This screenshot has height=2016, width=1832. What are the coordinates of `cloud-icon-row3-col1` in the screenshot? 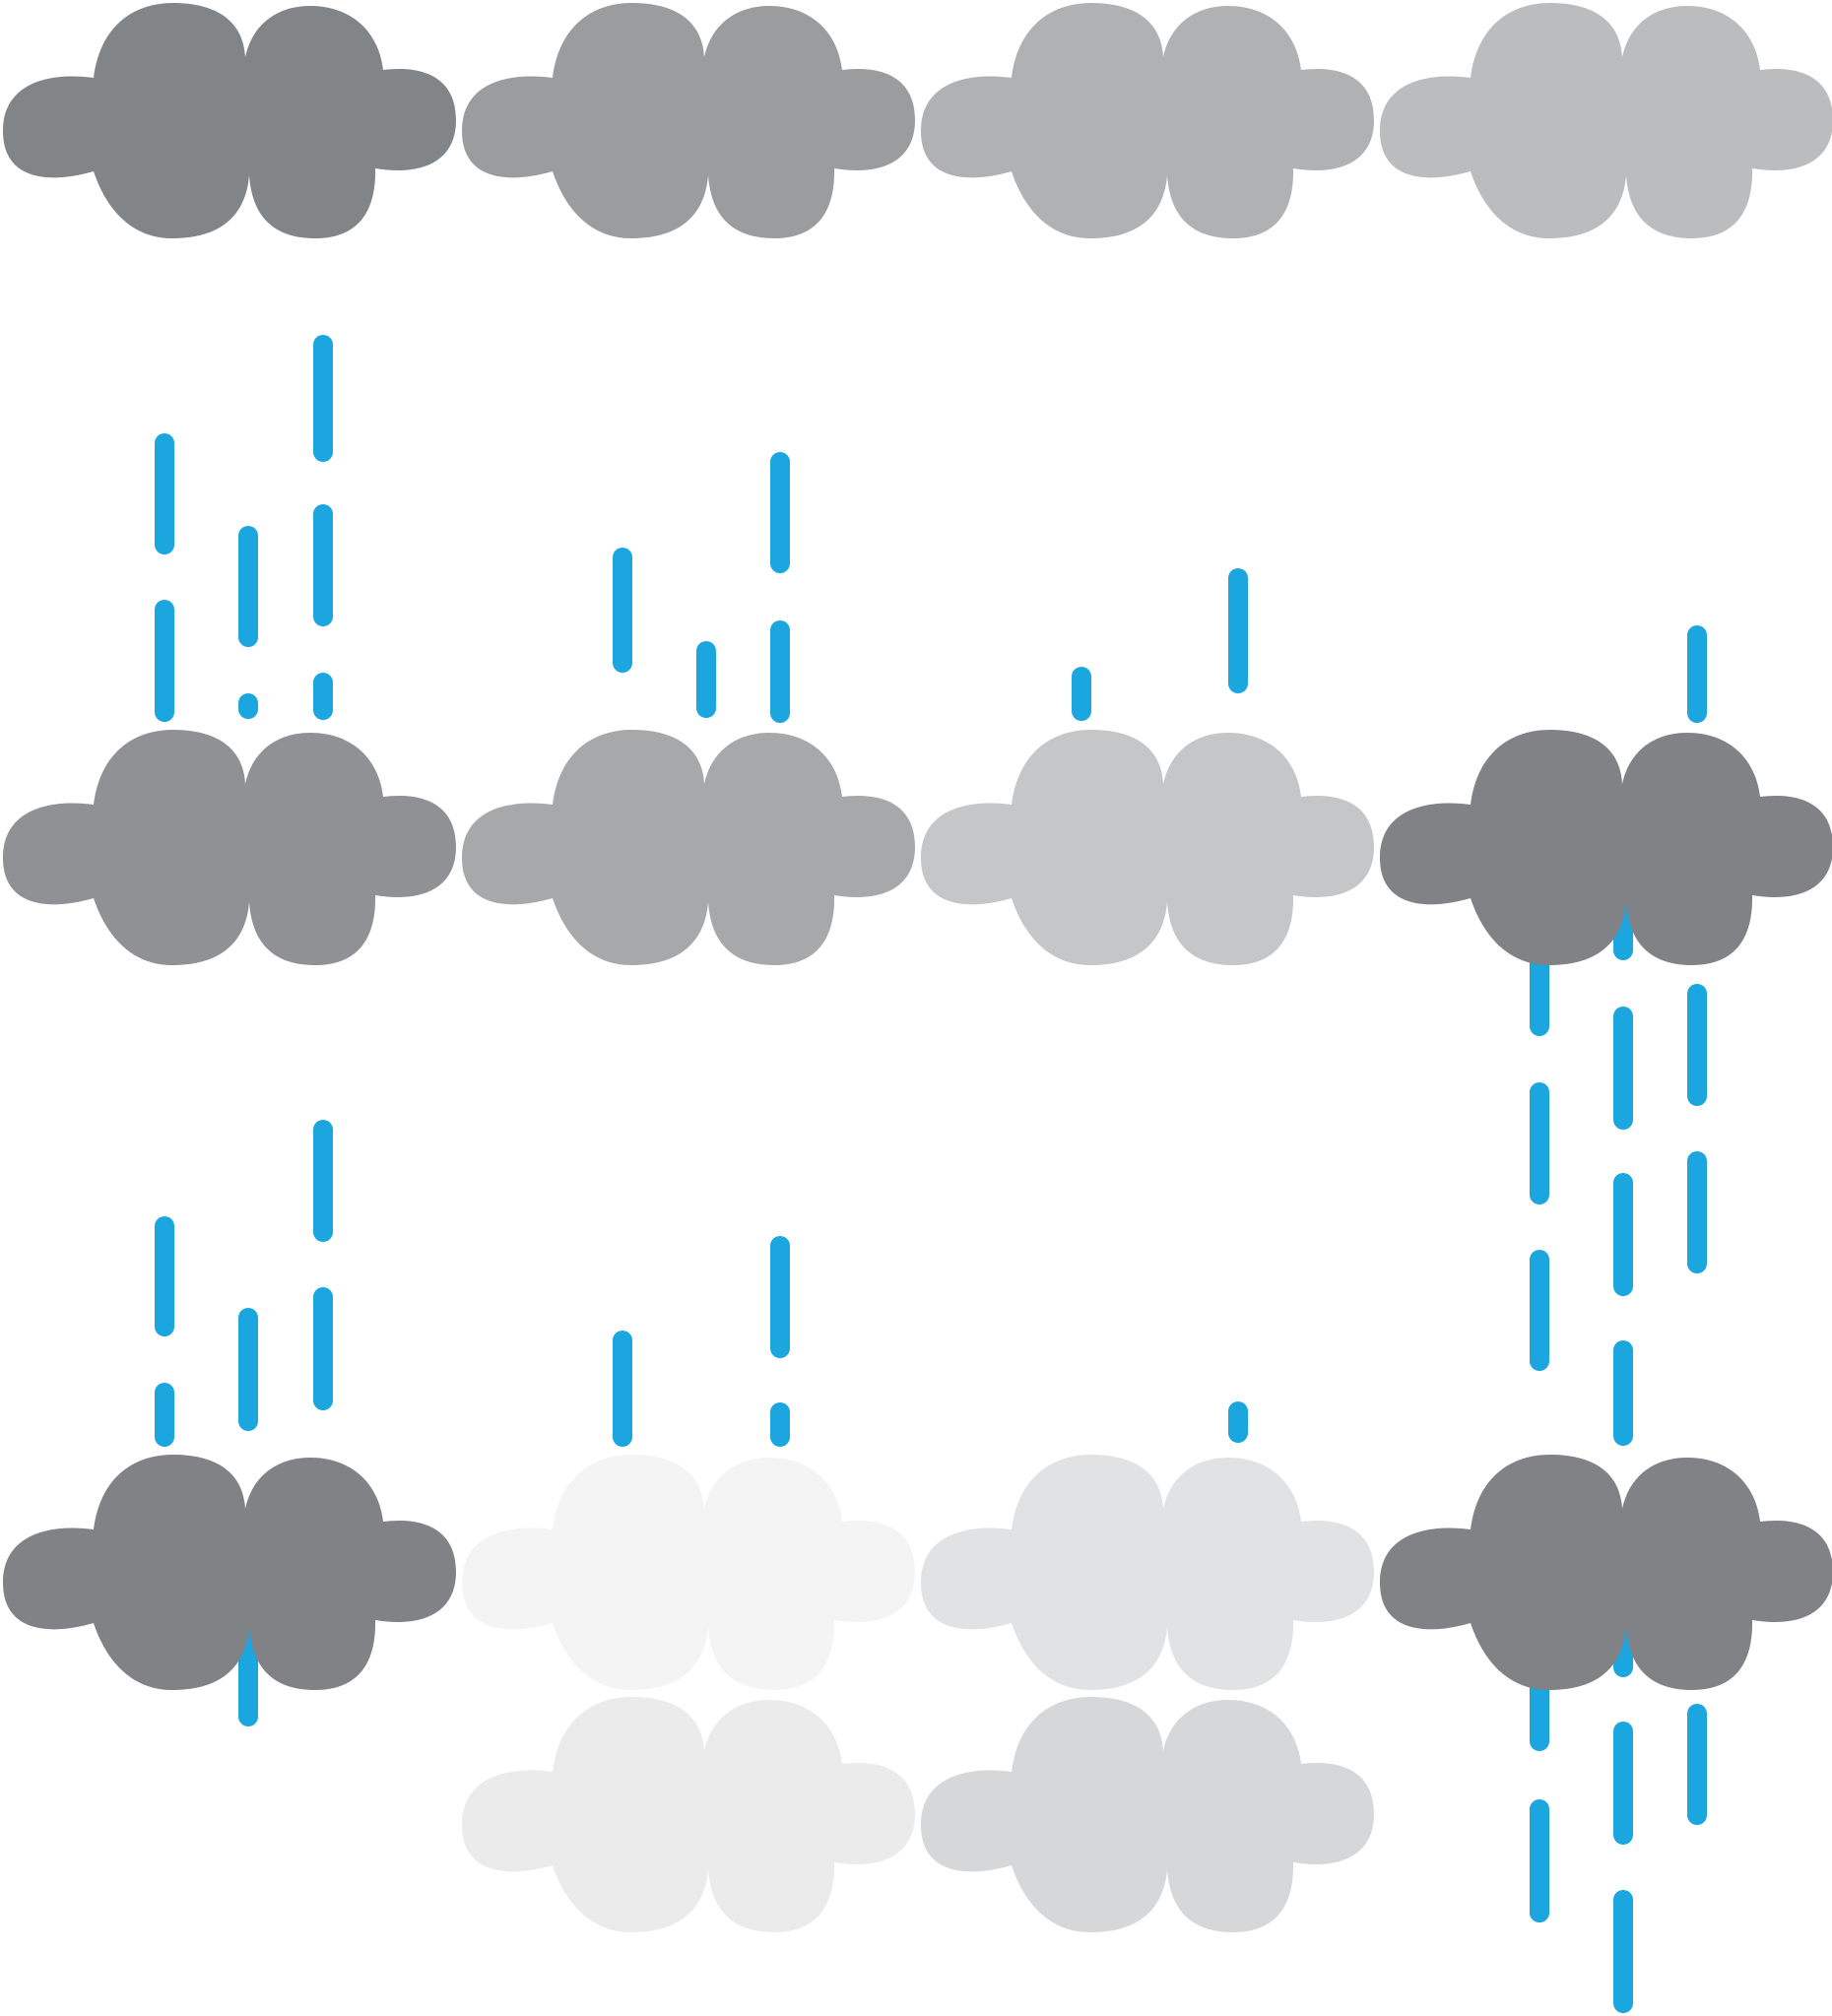 It's located at (230, 1572).